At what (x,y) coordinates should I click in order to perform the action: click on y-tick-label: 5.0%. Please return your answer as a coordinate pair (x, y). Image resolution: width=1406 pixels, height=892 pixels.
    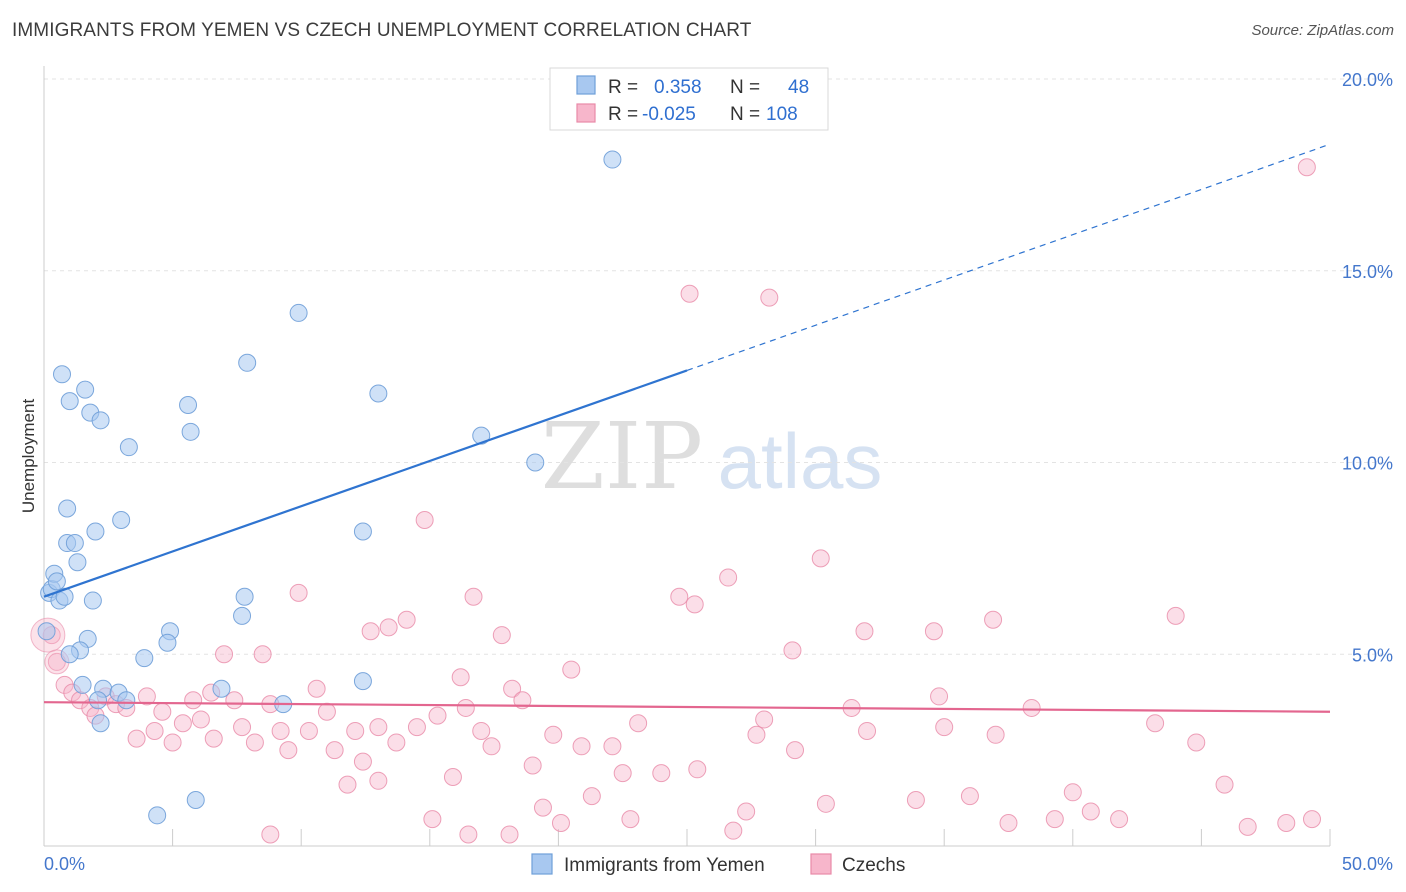
    Looking at the image, I should click on (1372, 655).